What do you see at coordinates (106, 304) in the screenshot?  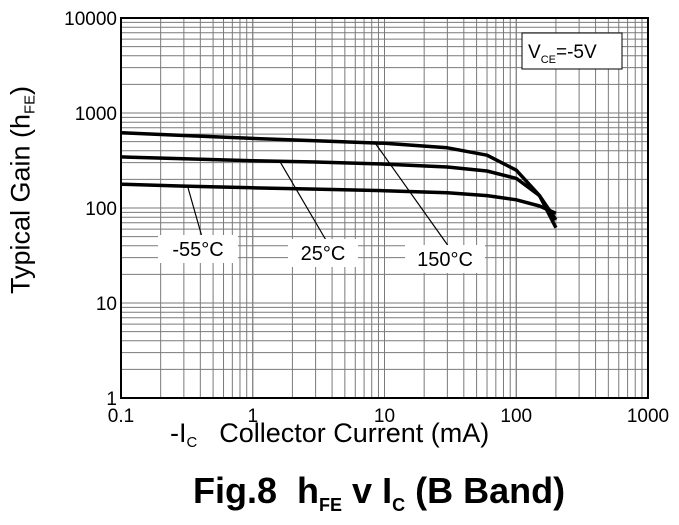 I see `y-tick-label: 10` at bounding box center [106, 304].